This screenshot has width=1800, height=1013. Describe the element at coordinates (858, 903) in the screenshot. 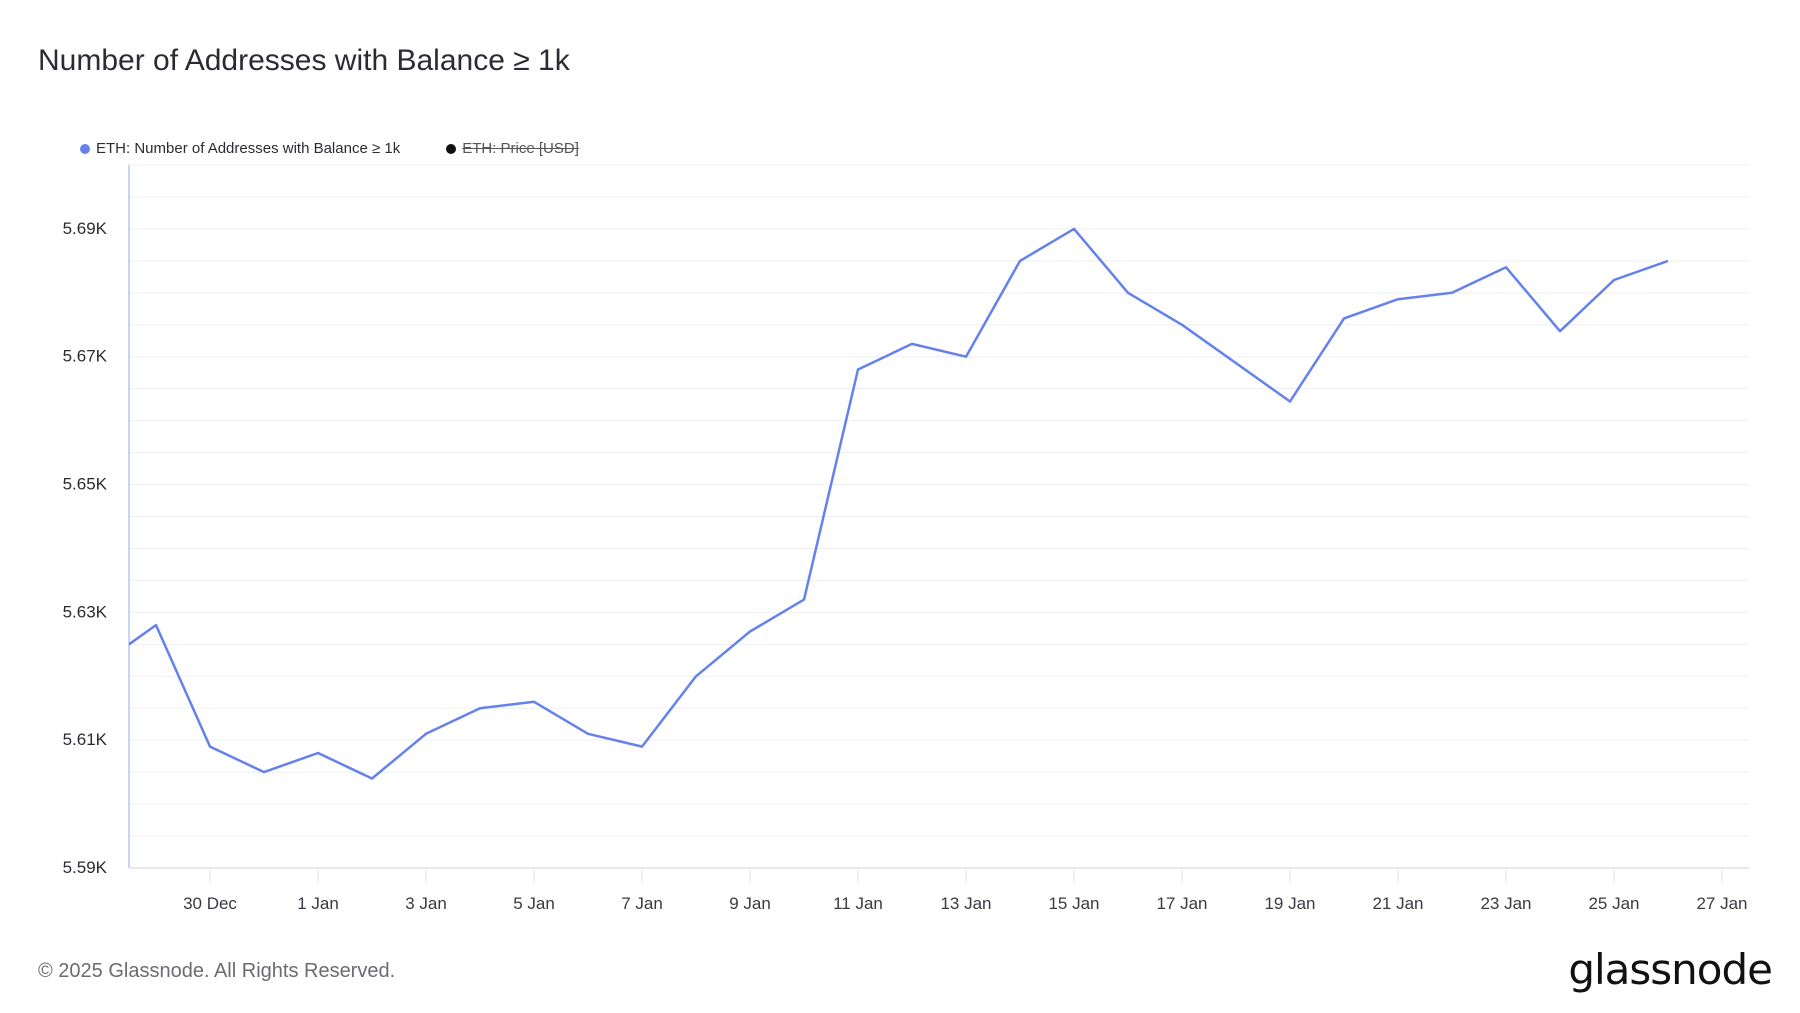

I see `x-tick-label: 11 Jan` at that location.